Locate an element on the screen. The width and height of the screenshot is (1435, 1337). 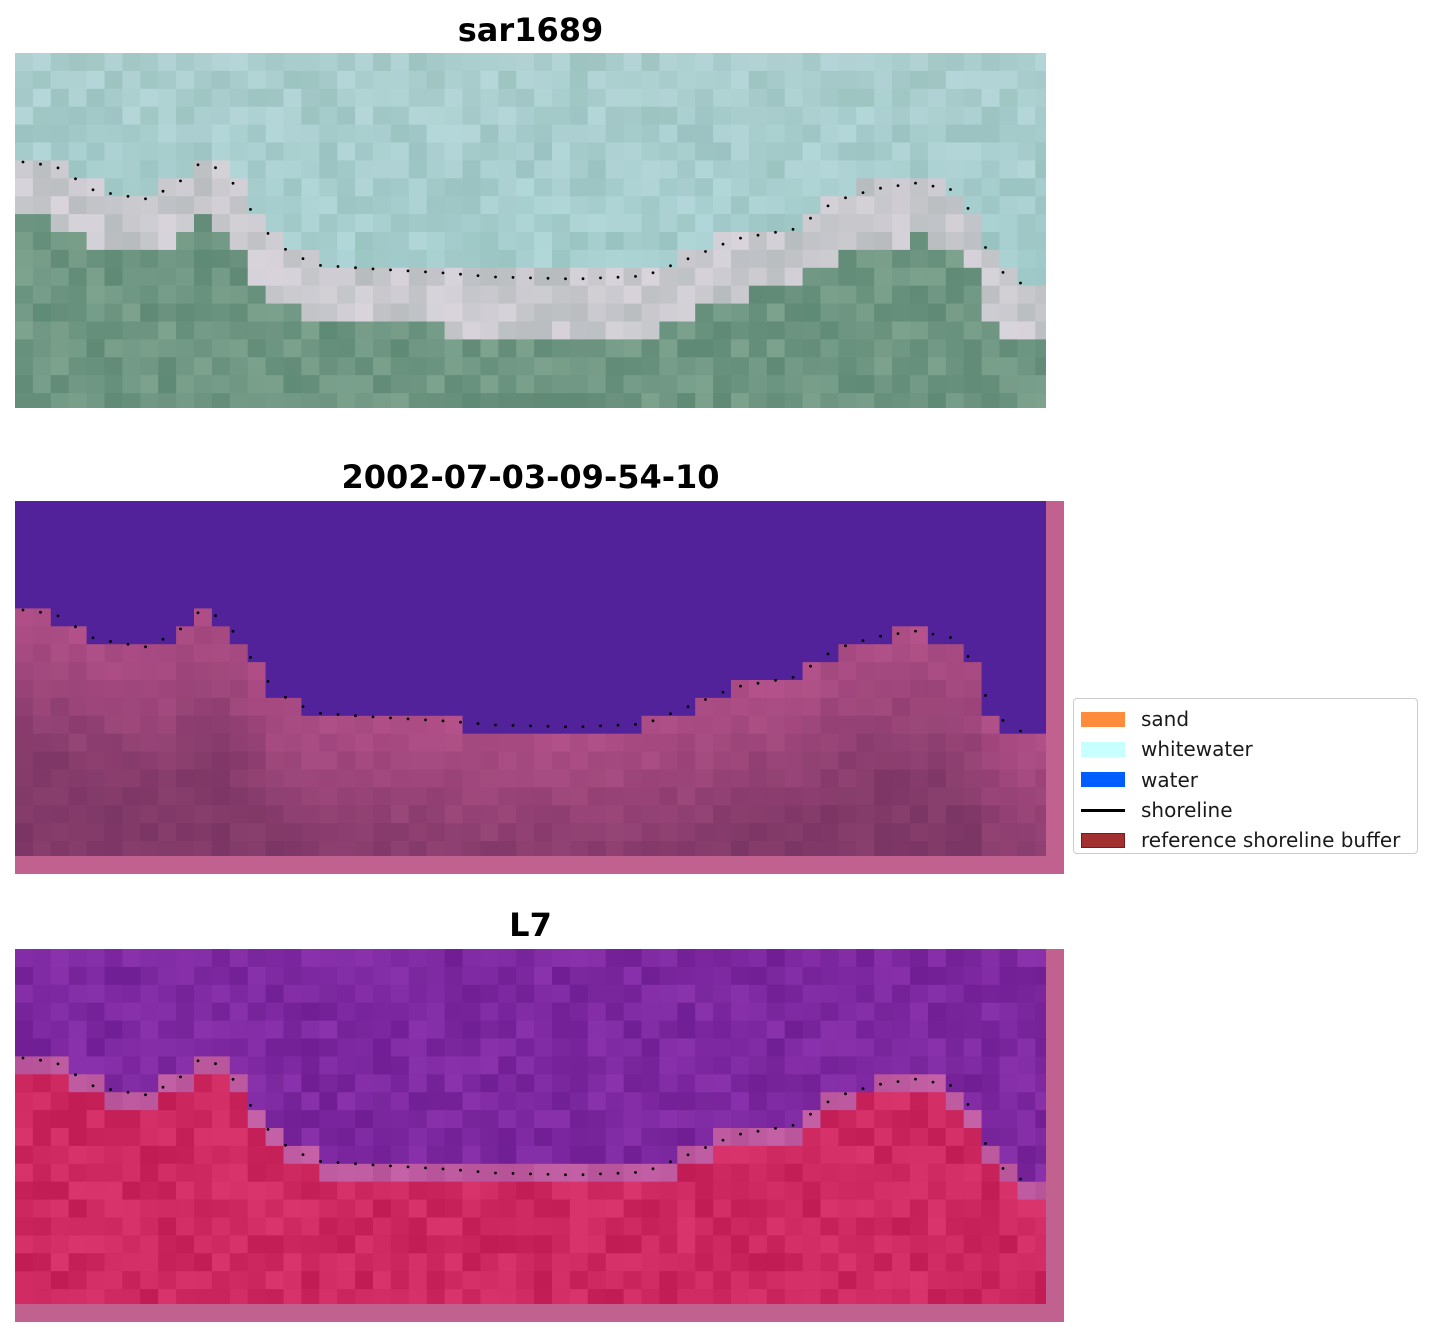
legend-item-water: water is located at coordinates (1245, 780).